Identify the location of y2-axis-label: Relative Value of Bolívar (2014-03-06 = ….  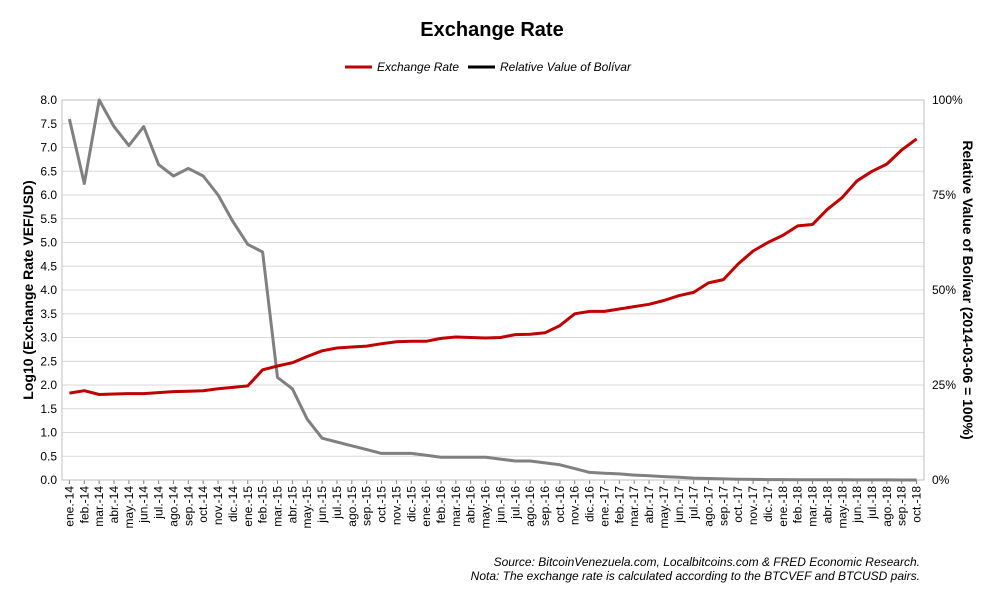
(968, 289).